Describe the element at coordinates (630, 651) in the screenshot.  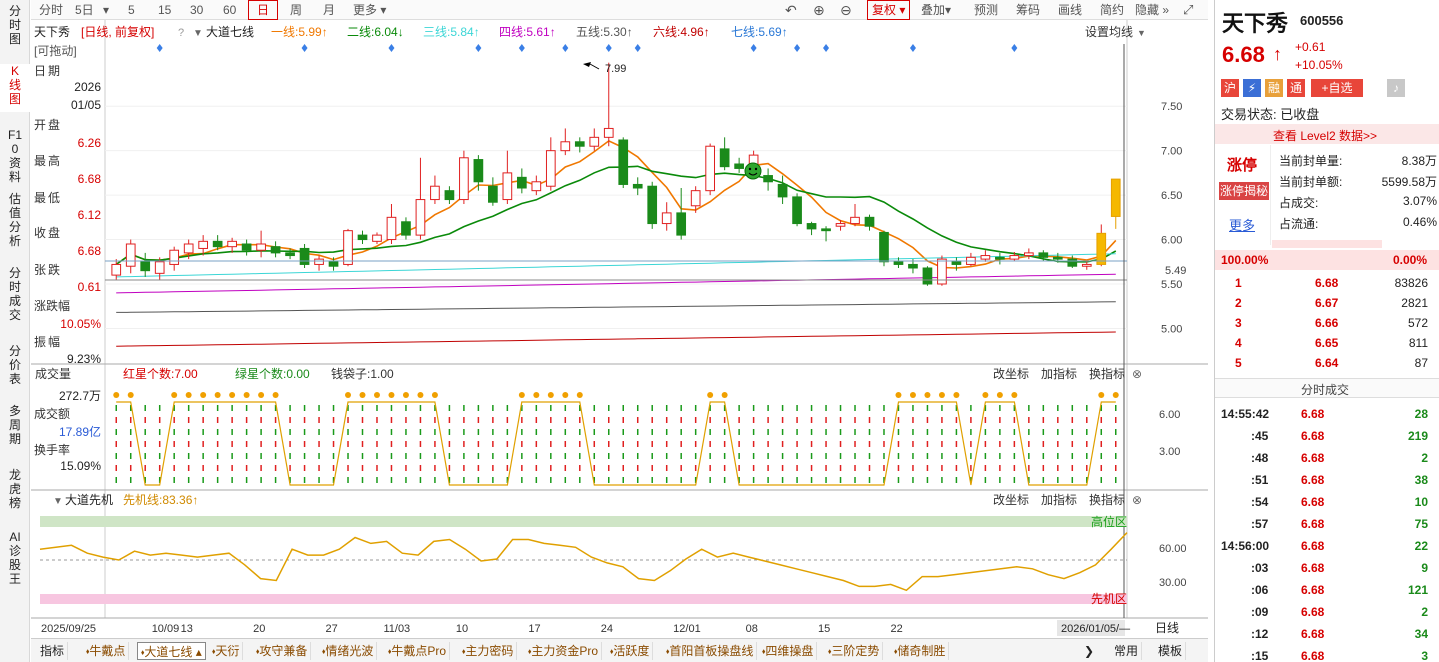
I see `indicator-tab: ⬪活跃度` at that location.